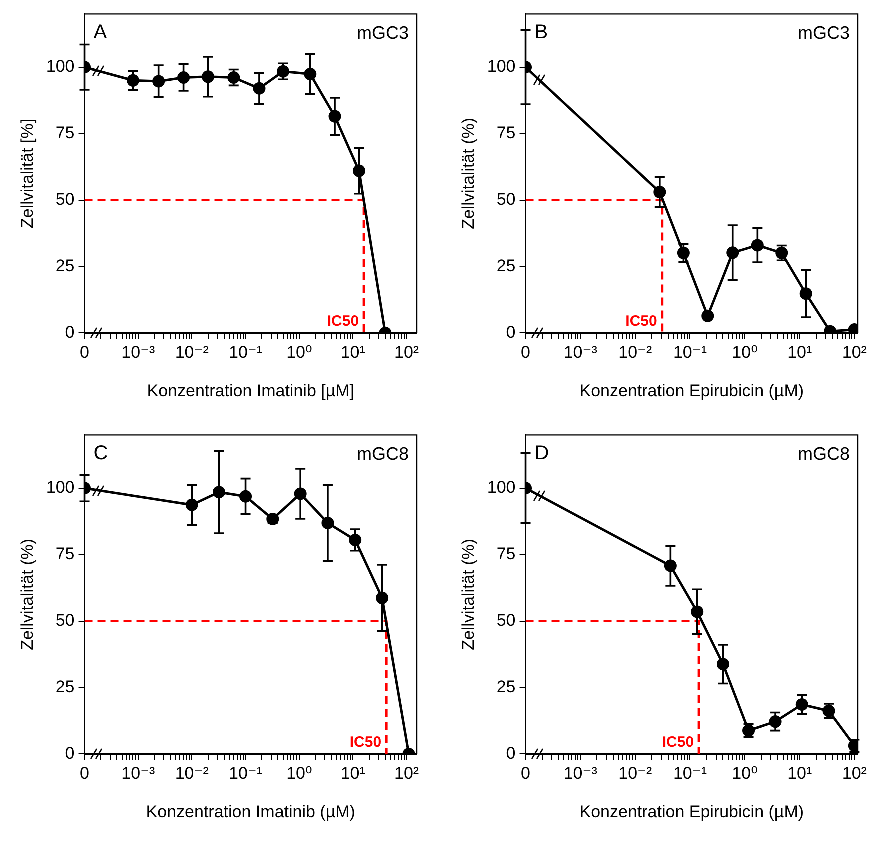 The width and height of the screenshot is (882, 841). I want to click on chart-title: B, so click(541, 33).